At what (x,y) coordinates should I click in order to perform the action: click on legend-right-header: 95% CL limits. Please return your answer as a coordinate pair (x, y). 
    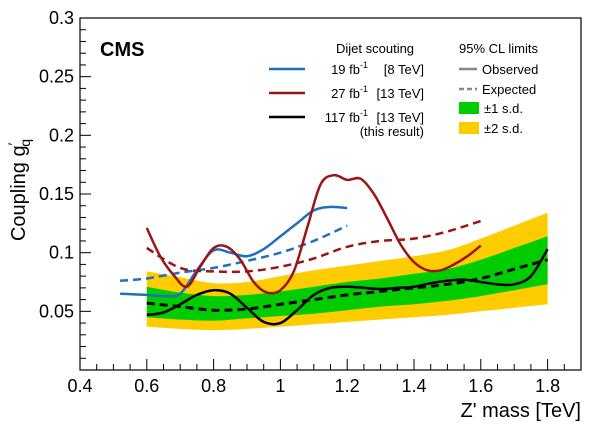
    Looking at the image, I should click on (498, 48).